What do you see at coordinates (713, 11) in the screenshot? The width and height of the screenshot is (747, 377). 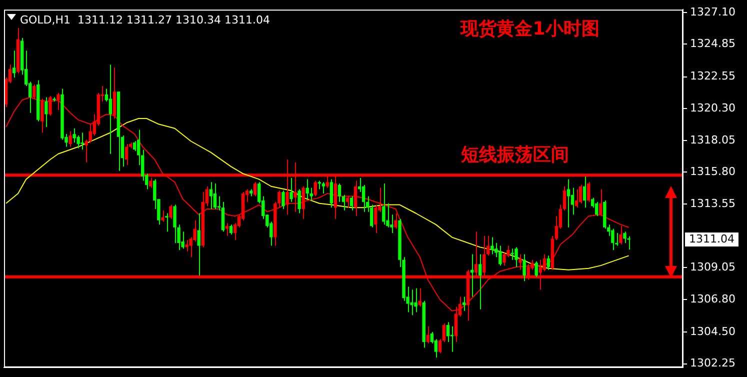 I see `y-tick-label: 1327.10` at bounding box center [713, 11].